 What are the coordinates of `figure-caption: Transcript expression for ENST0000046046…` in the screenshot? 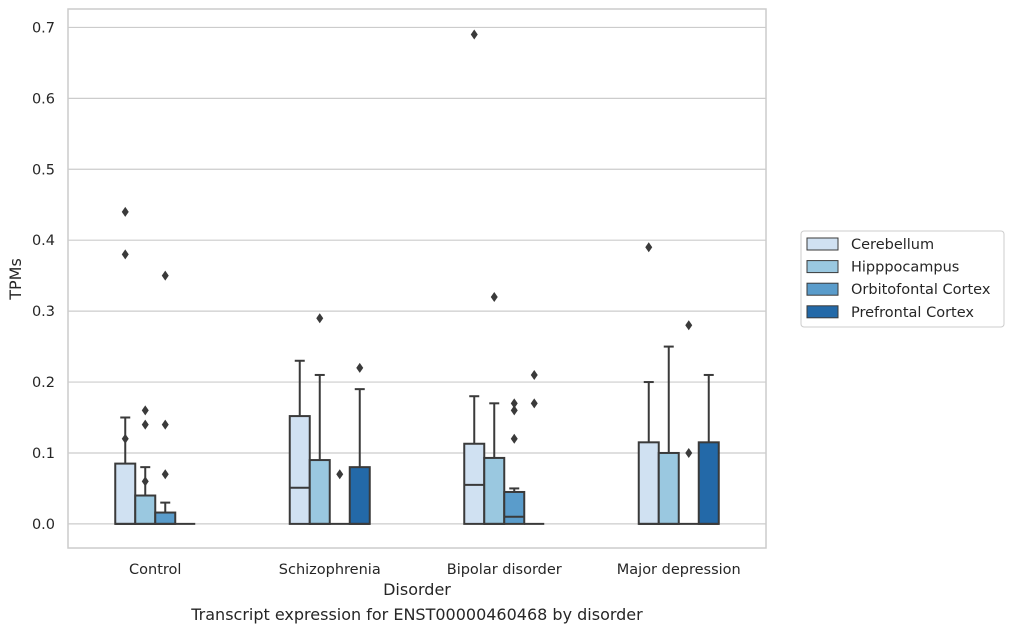 It's located at (417, 614).